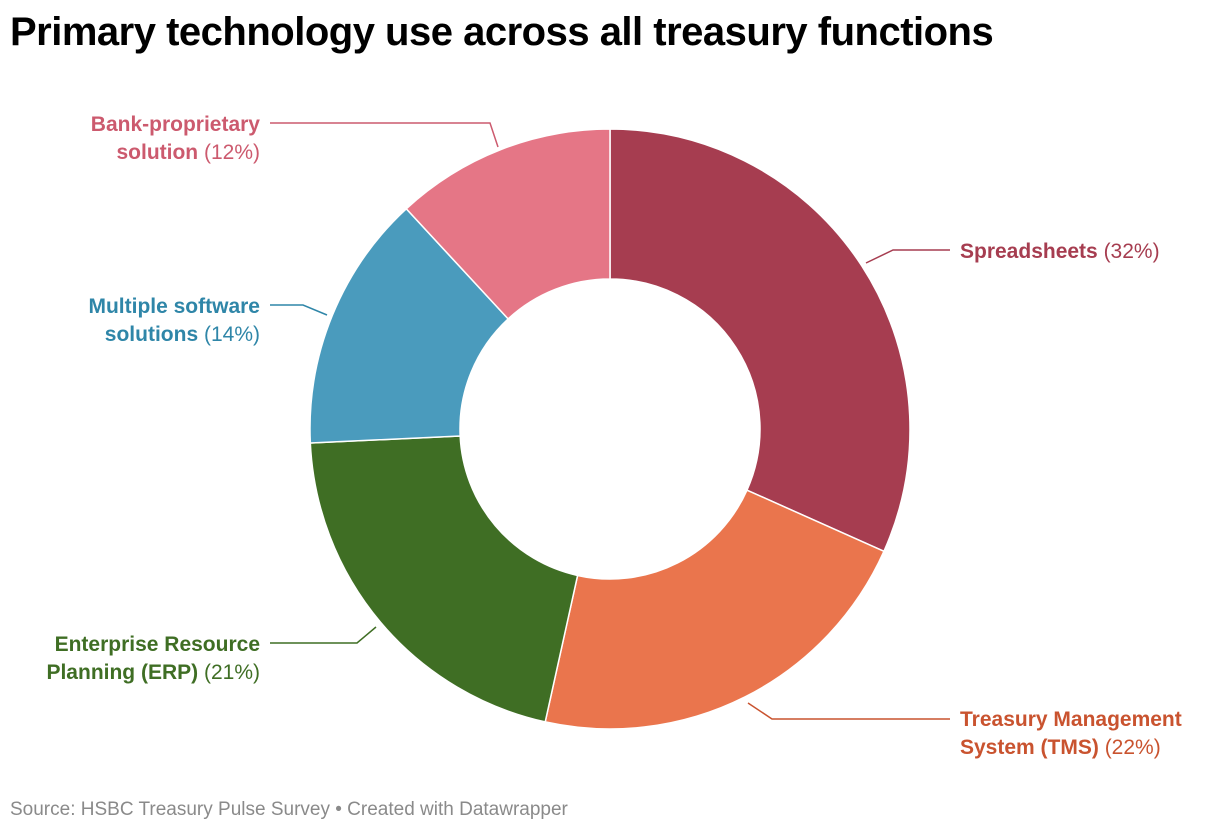  I want to click on slice-bank-proprietary-solution, so click(508, 224).